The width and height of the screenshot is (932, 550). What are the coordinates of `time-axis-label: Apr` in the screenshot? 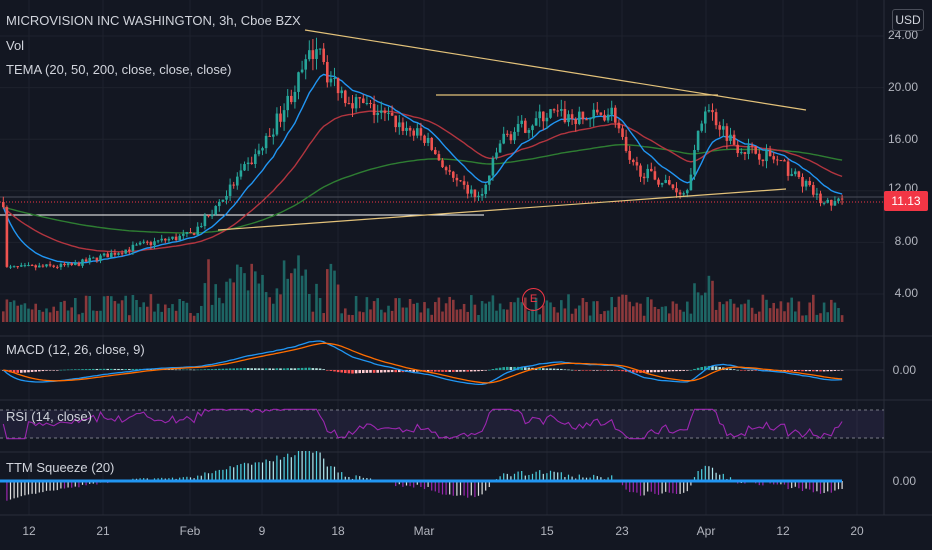 It's located at (706, 531).